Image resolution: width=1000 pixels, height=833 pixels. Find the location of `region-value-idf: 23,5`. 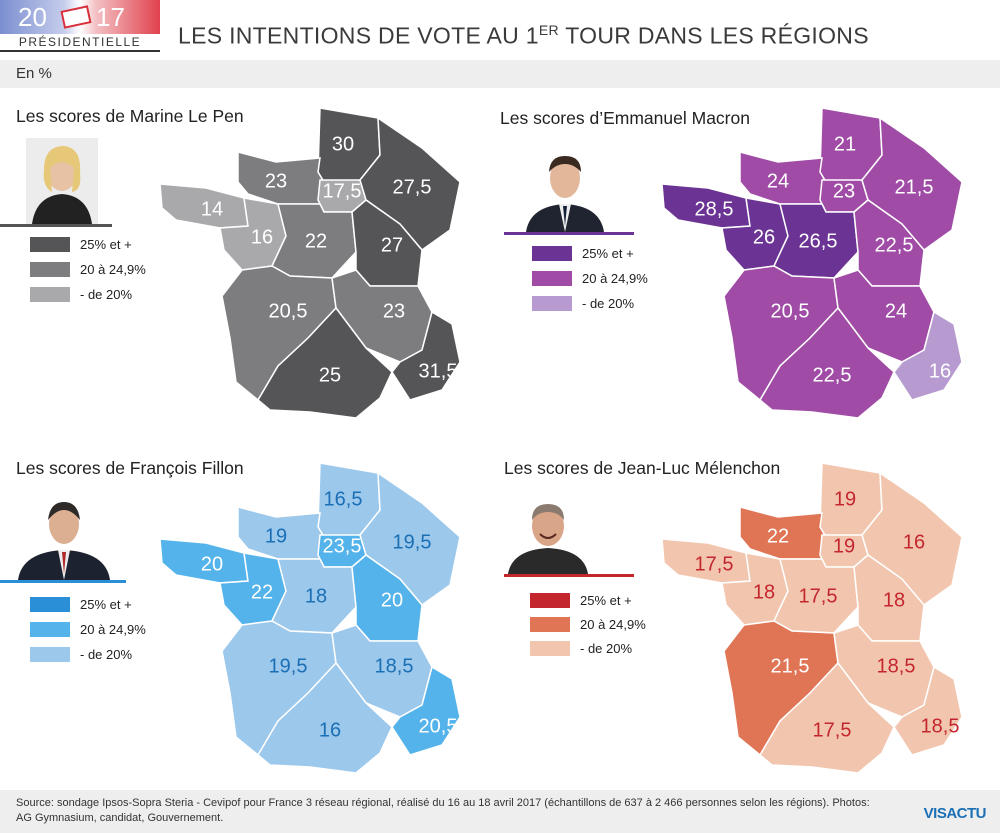

region-value-idf: 23,5 is located at coordinates (342, 546).